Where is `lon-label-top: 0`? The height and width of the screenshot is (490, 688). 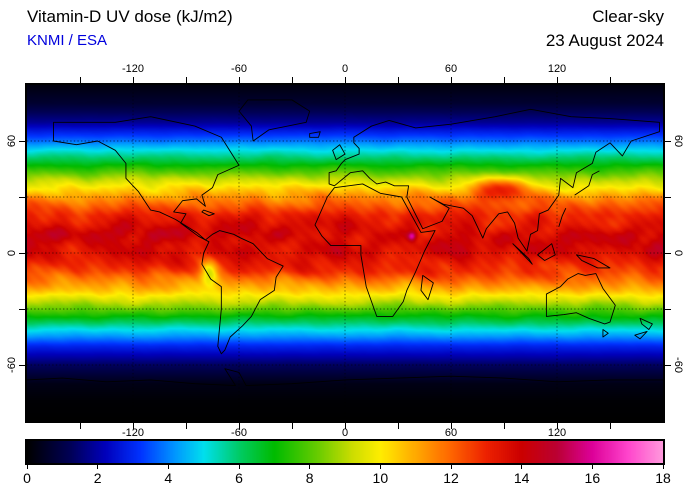
lon-label-top: 0 is located at coordinates (345, 69).